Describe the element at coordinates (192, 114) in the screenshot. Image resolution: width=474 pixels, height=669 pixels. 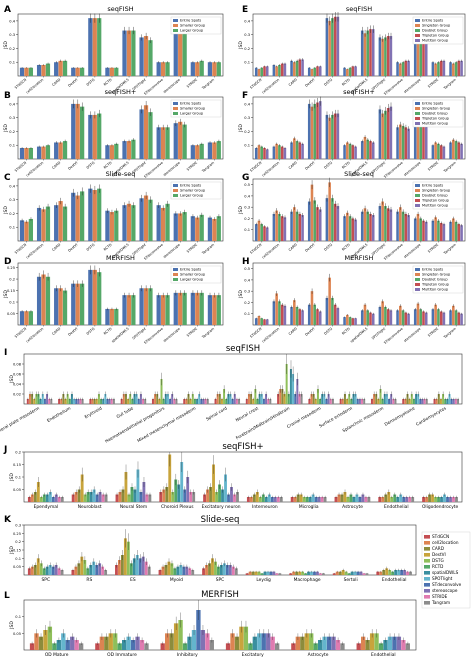
I see `legend-label: Larger Group` at that location.